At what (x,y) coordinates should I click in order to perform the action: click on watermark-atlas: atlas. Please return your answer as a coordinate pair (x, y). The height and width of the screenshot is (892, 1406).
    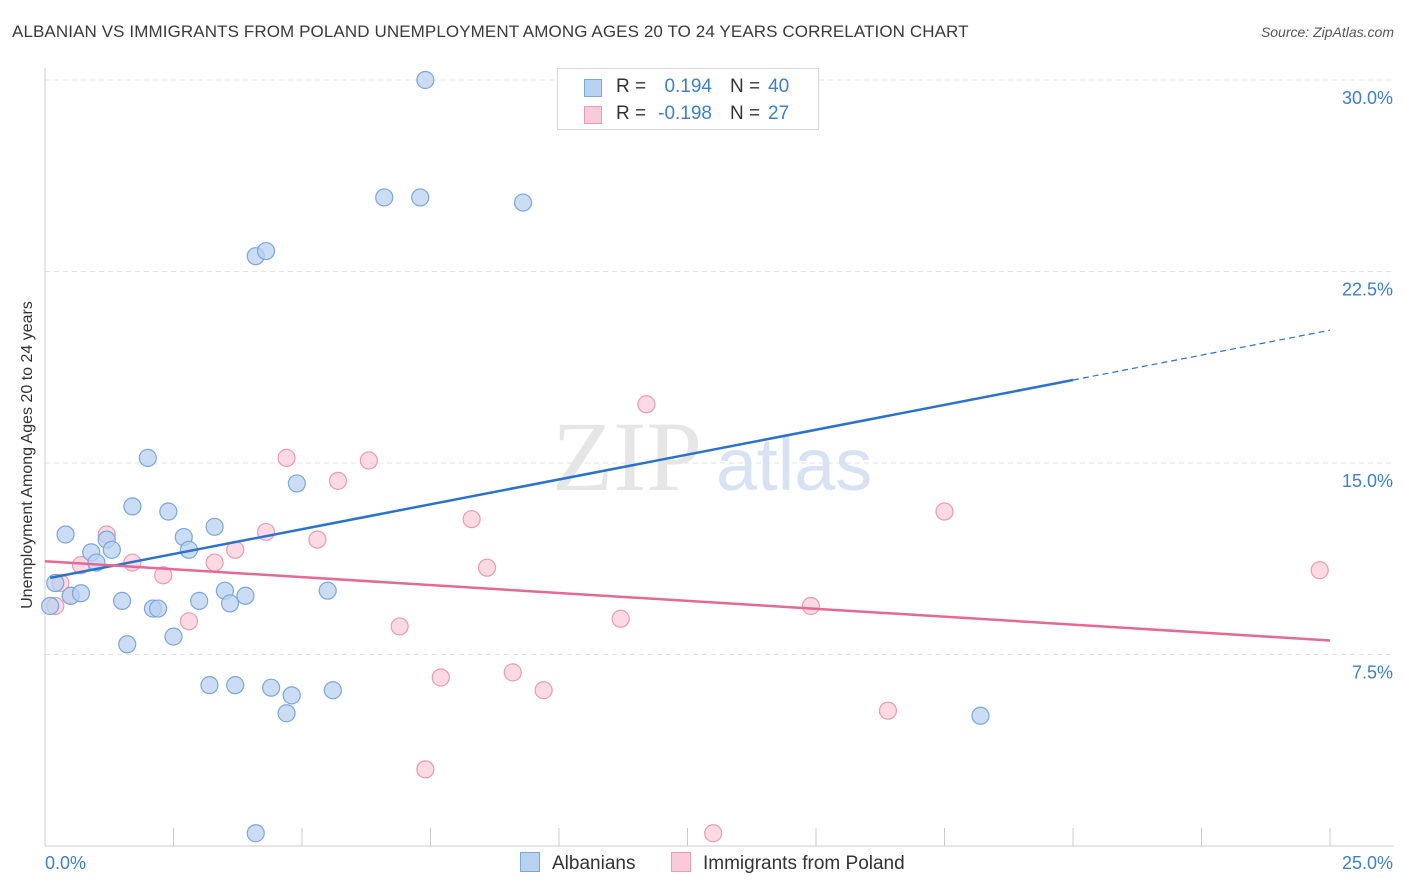
    Looking at the image, I should click on (794, 464).